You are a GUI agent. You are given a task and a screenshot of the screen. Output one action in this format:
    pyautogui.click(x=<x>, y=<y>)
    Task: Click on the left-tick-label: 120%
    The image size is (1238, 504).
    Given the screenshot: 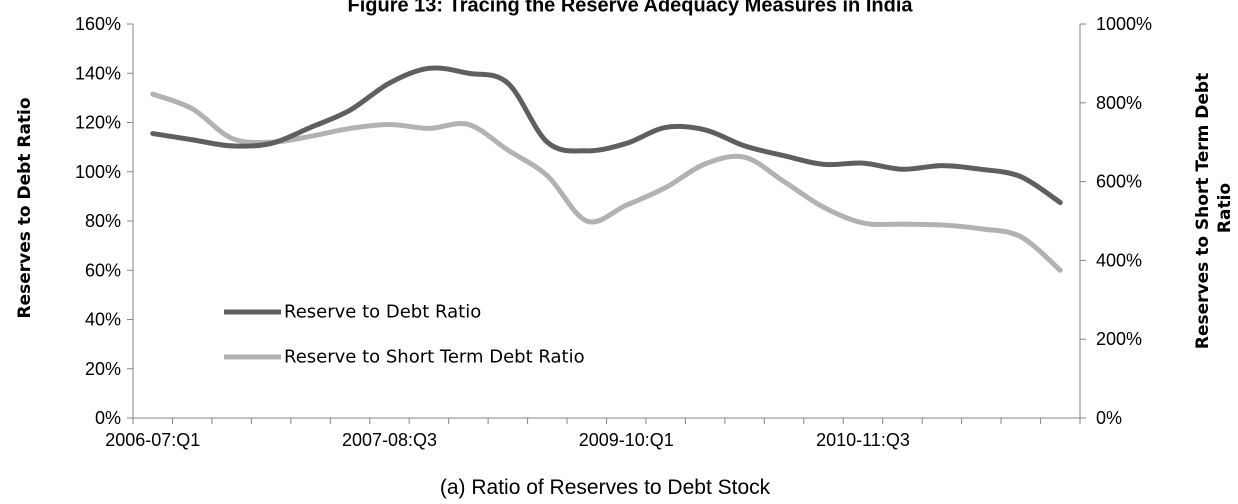 What is the action you would take?
    pyautogui.click(x=98, y=123)
    